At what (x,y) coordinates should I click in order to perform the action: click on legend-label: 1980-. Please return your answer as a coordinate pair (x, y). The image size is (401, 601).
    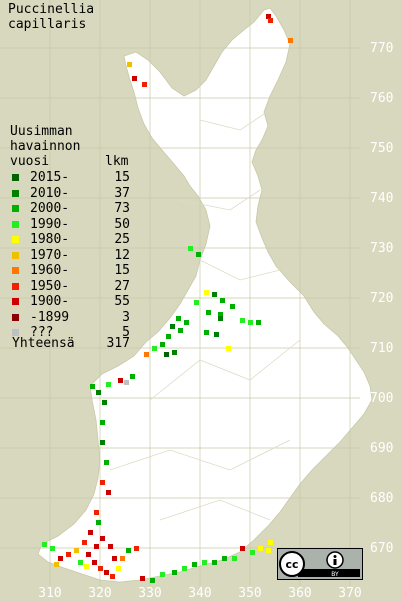
    Looking at the image, I should click on (50, 239).